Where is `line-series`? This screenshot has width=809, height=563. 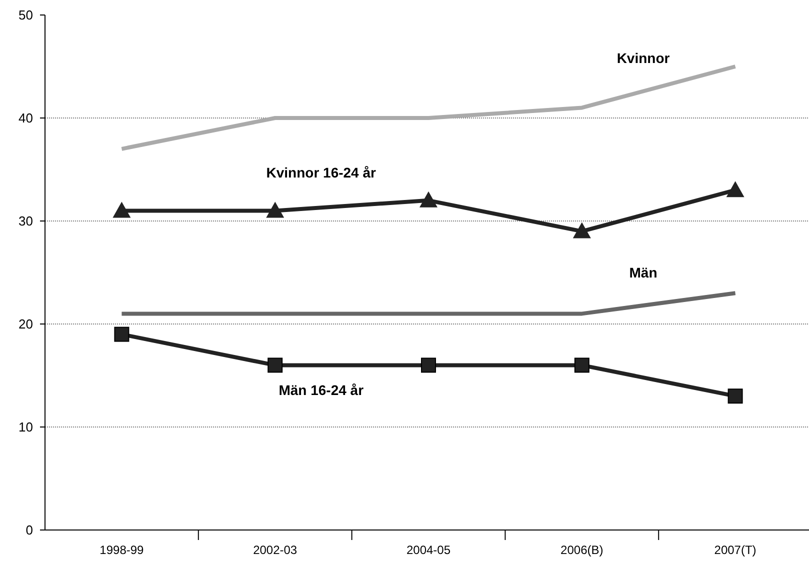
line-series is located at coordinates (429, 107).